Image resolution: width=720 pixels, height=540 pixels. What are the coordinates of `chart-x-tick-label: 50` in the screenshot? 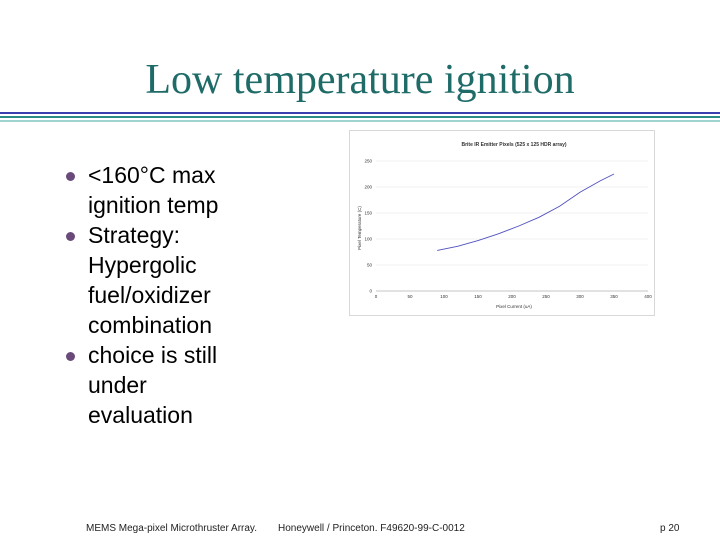 It's located at (410, 296).